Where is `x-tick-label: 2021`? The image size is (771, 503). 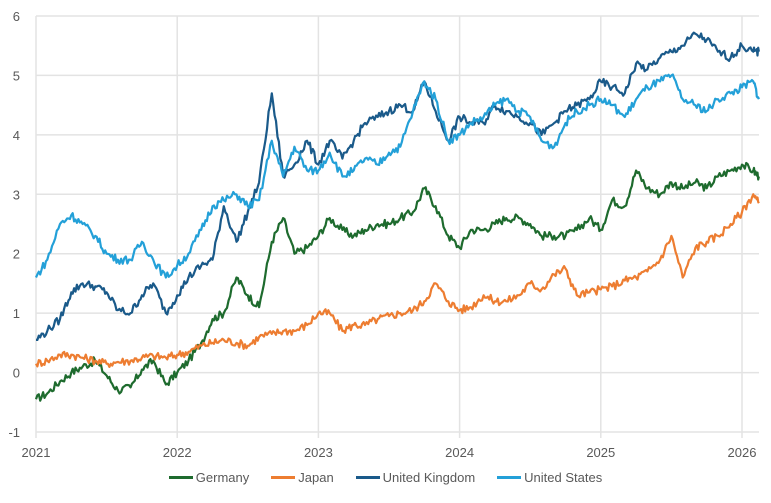 x-tick-label: 2021 is located at coordinates (36, 452).